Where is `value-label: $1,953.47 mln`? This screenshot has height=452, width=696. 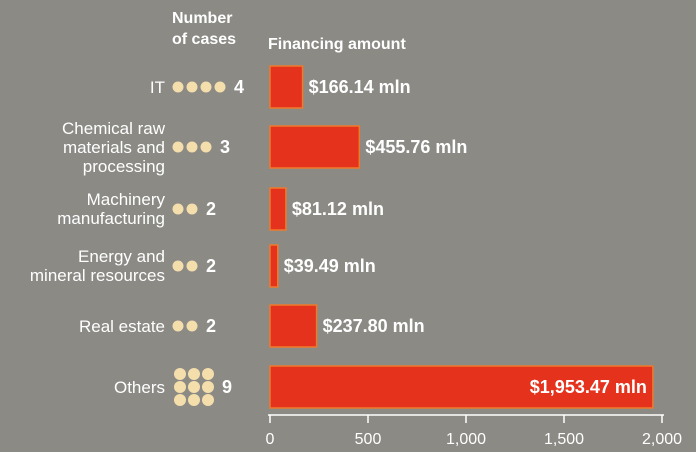 value-label: $1,953.47 mln is located at coordinates (588, 387).